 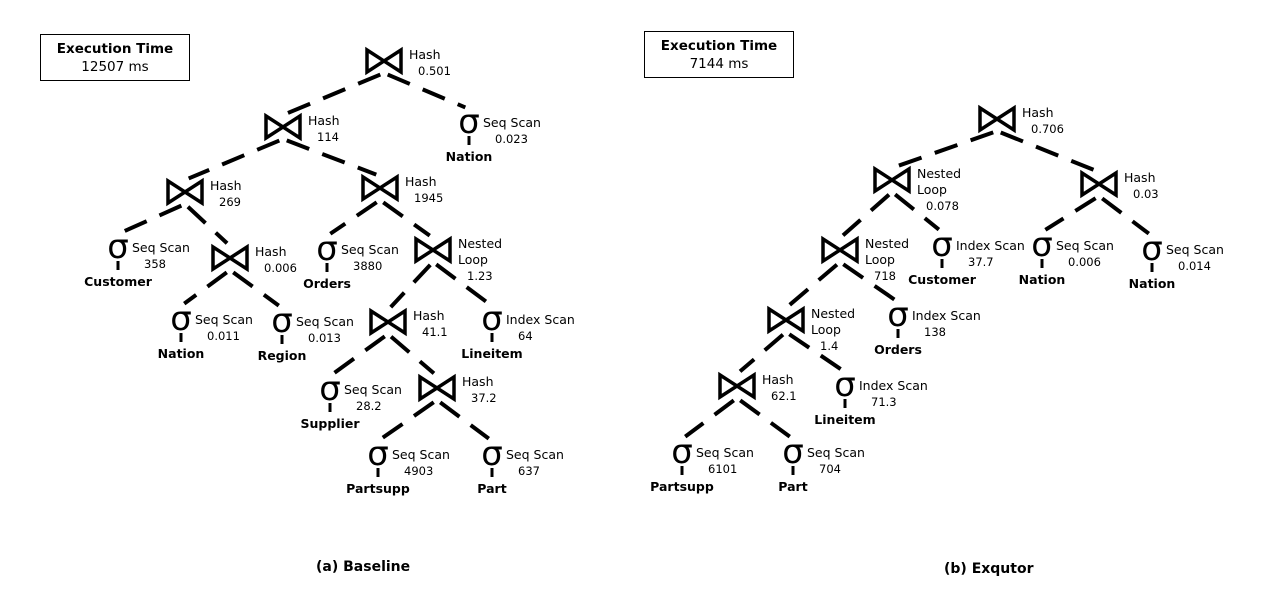 What do you see at coordinates (1146, 194) in the screenshot?
I see `join-cost-label: 0.03` at bounding box center [1146, 194].